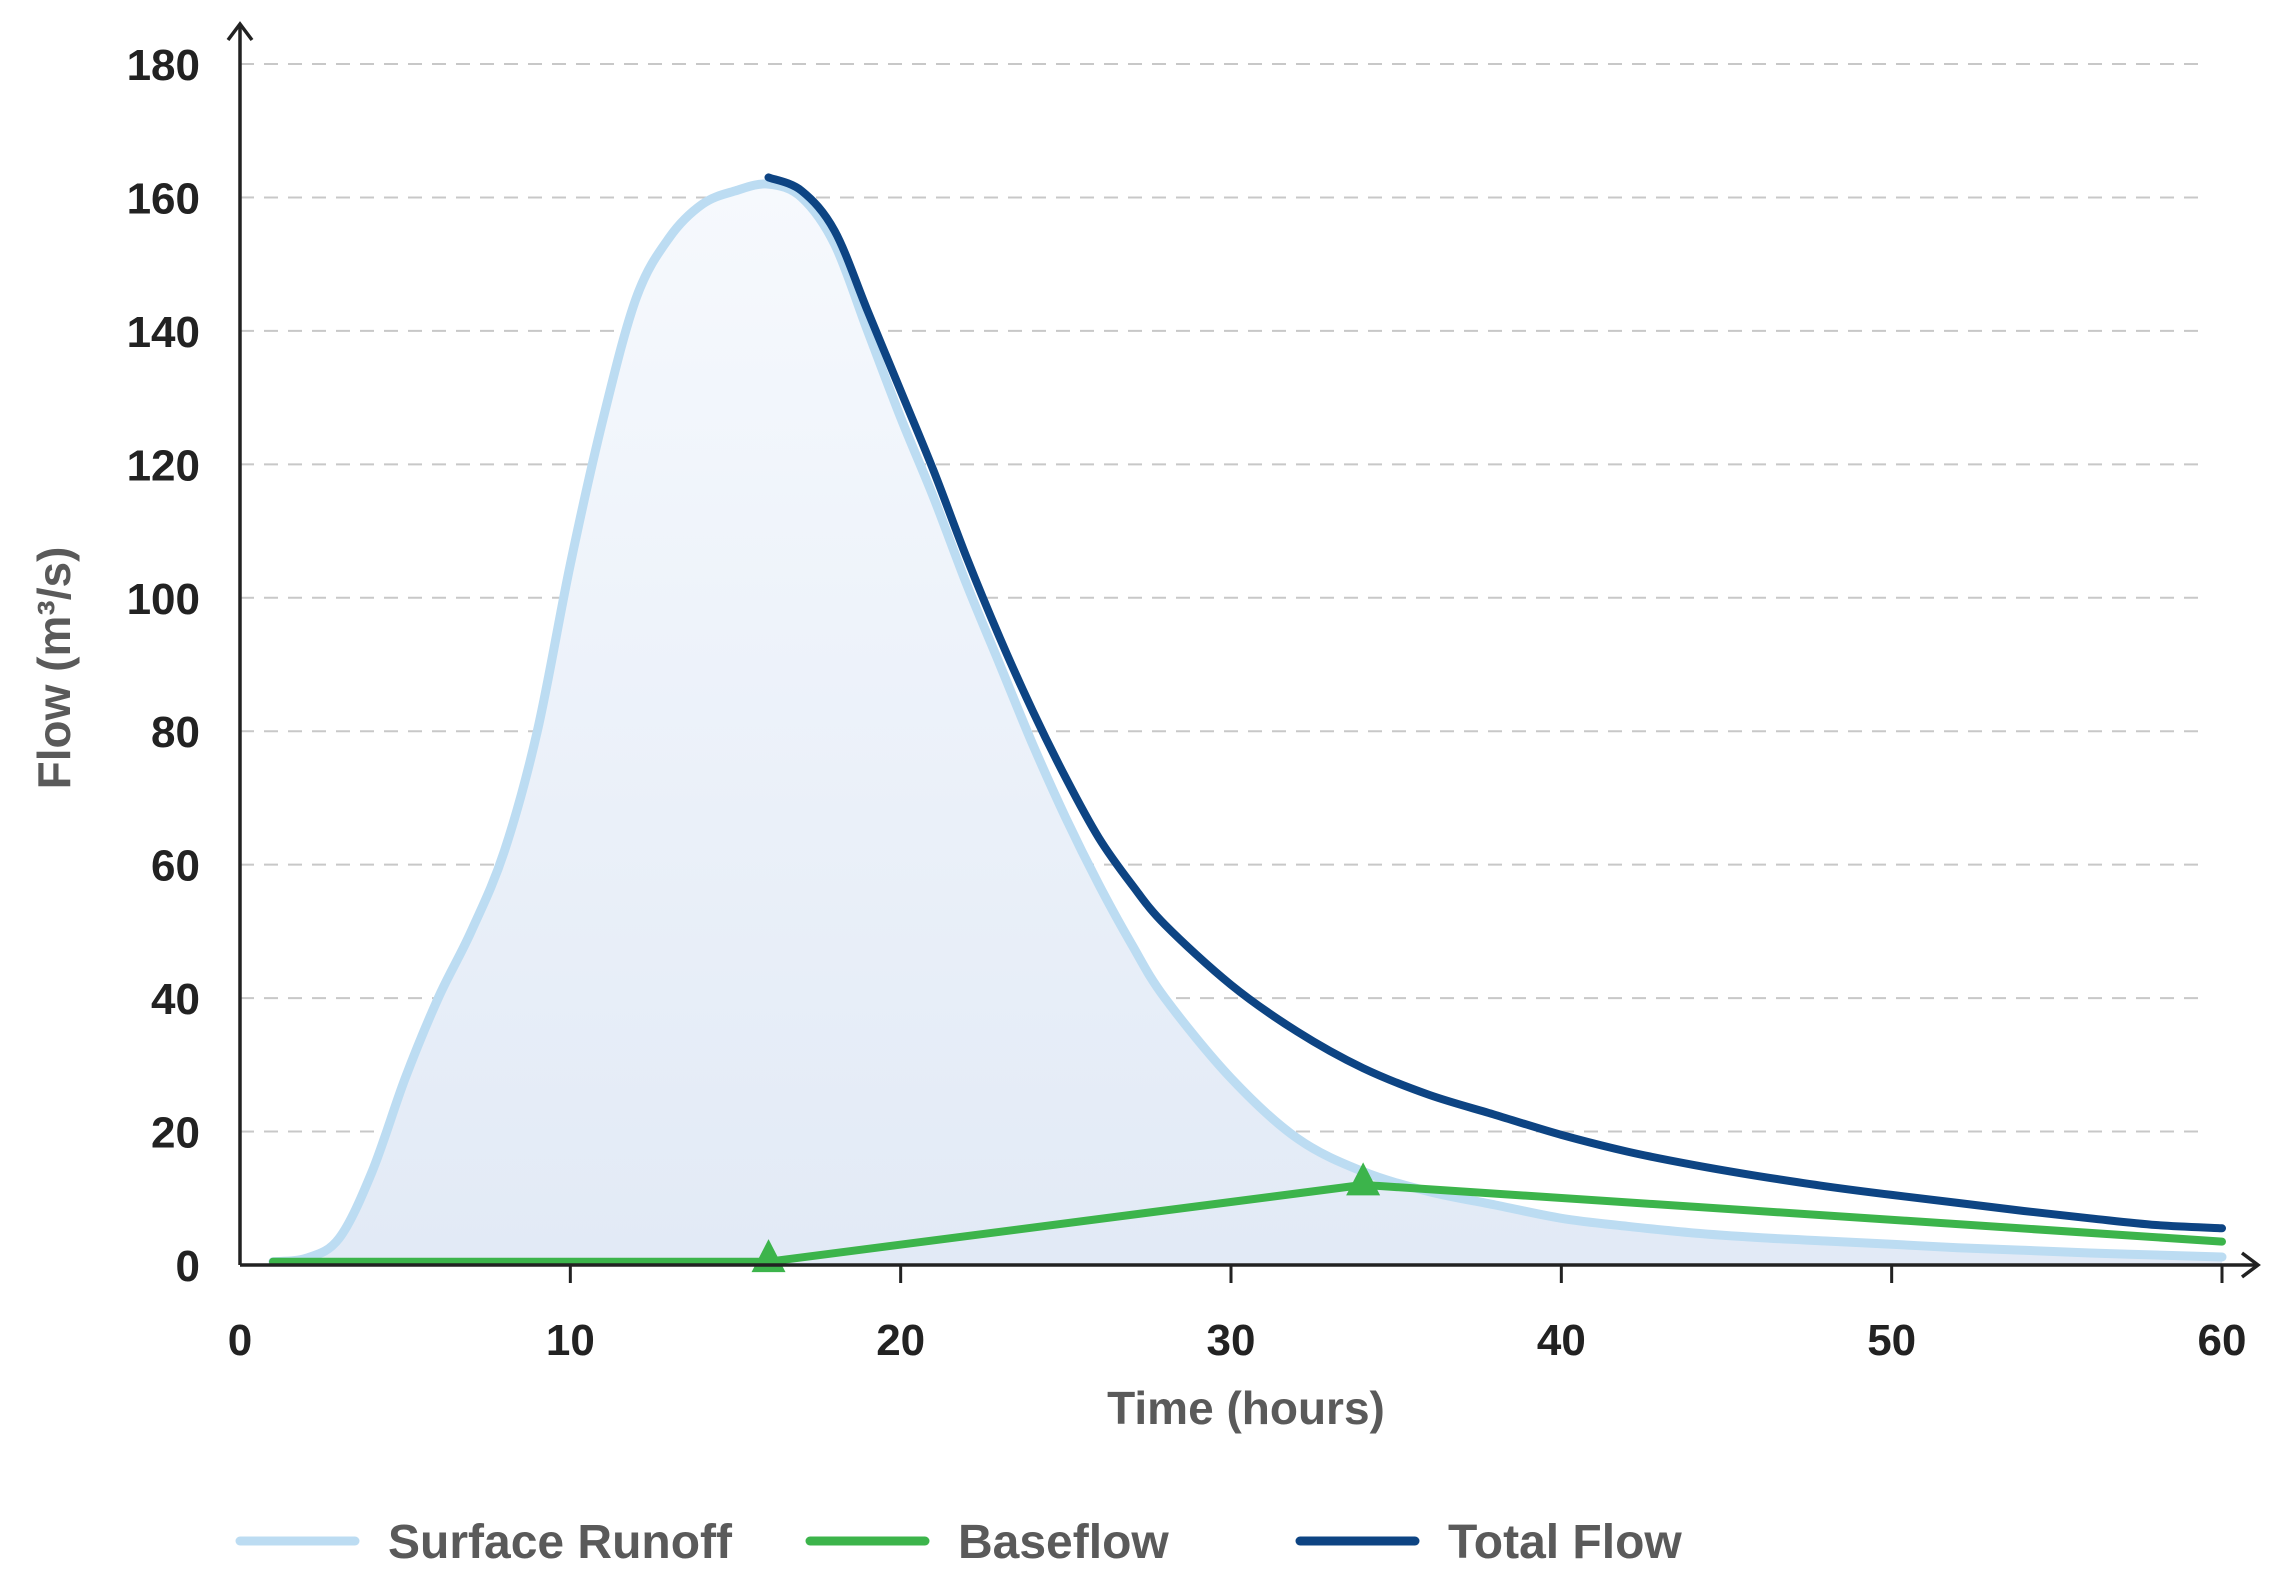 The width and height of the screenshot is (2277, 1586). What do you see at coordinates (1231, 1340) in the screenshot?
I see `x-tick-label-30: 30` at bounding box center [1231, 1340].